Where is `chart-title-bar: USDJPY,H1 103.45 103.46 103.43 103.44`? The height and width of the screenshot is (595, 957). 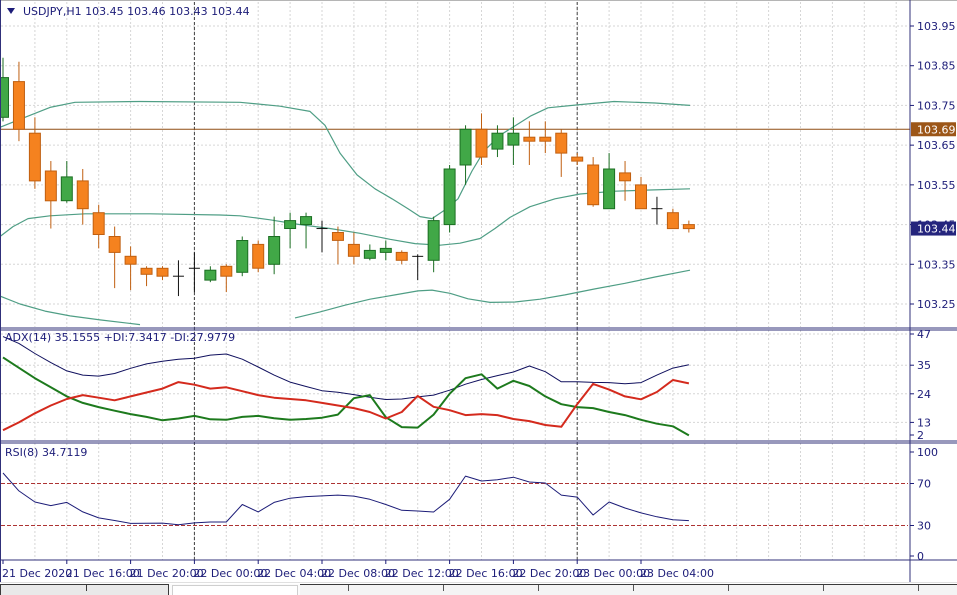 chart-title-bar: USDJPY,H1 103.45 103.46 103.43 103.44 is located at coordinates (128, 11).